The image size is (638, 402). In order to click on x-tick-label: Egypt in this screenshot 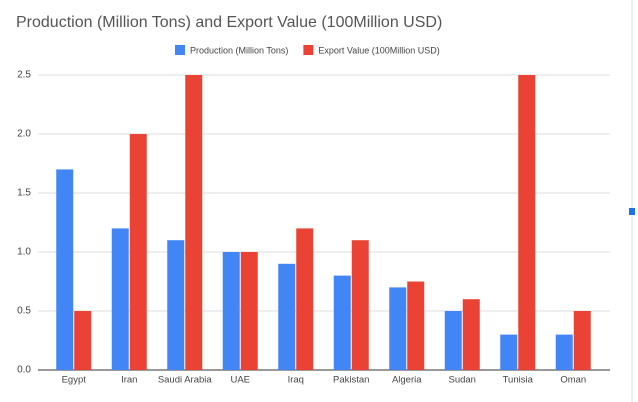, I will do `click(74, 380)`.